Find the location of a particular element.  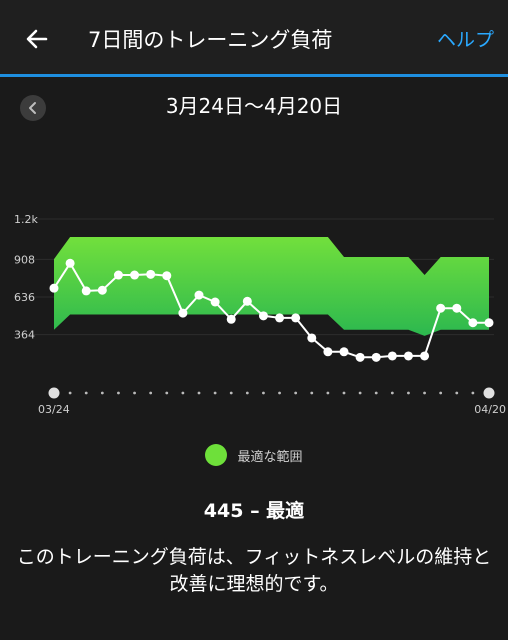

back-arrow-icon is located at coordinates (37, 39).